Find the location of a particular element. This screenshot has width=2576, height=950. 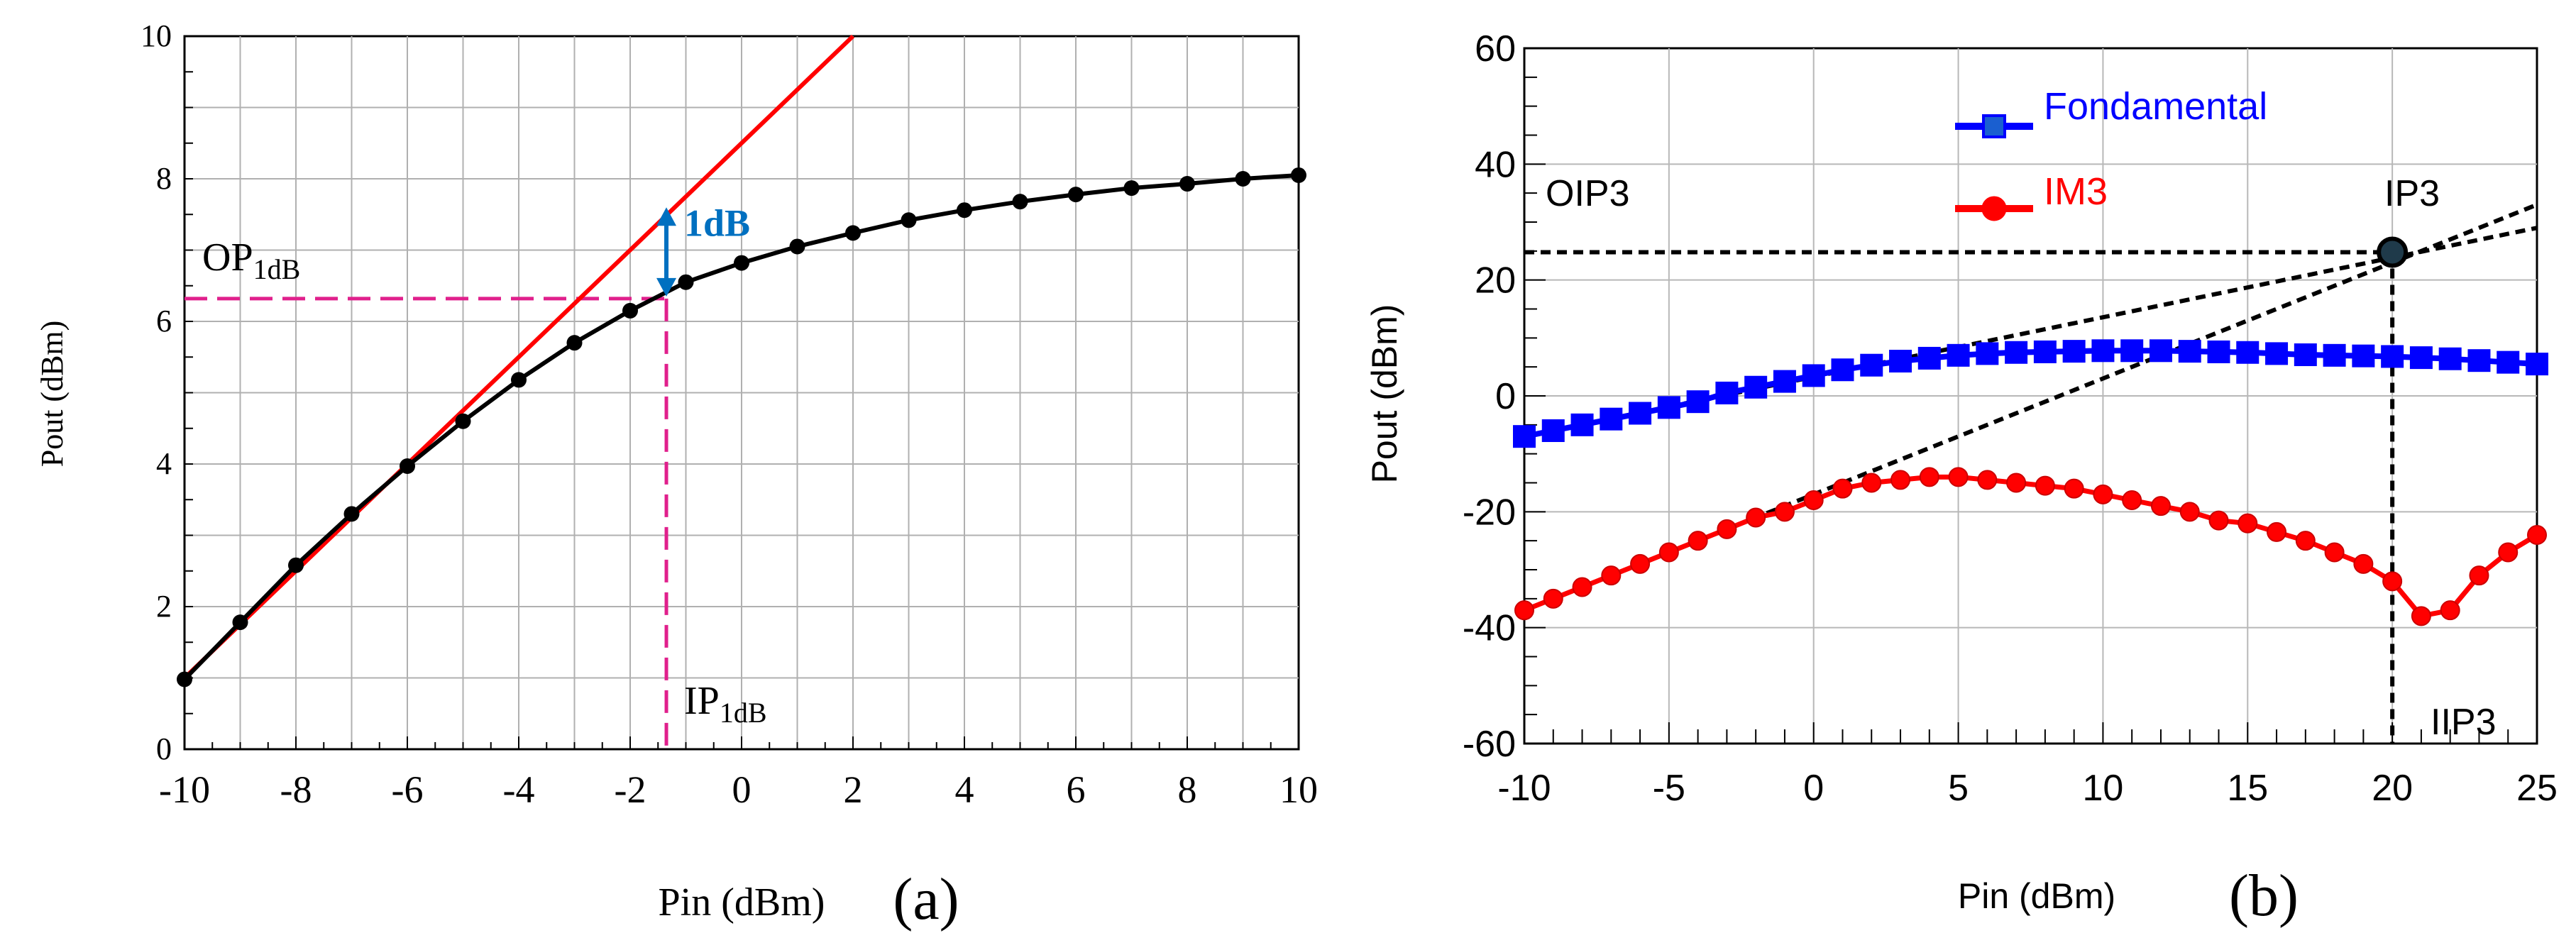

op1db-label-sub: 1dB is located at coordinates (277, 269).